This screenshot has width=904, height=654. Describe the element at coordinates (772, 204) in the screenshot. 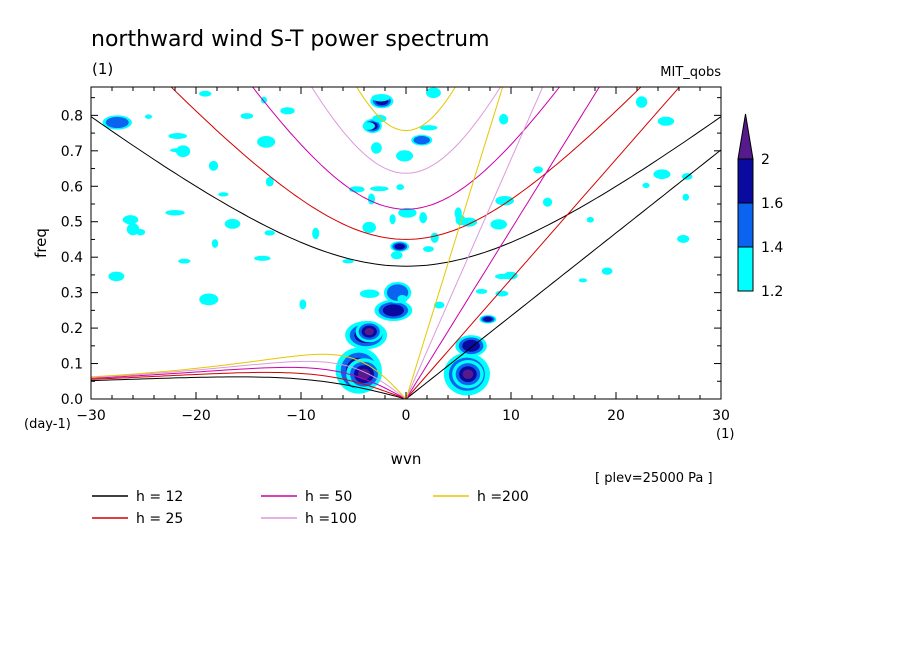

I see `colorbar-label: 1.6` at that location.